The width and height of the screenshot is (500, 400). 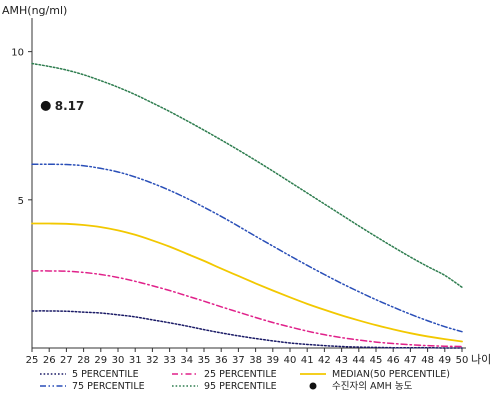 What do you see at coordinates (324, 360) in the screenshot?
I see `x-tick-label: 42` at bounding box center [324, 360].